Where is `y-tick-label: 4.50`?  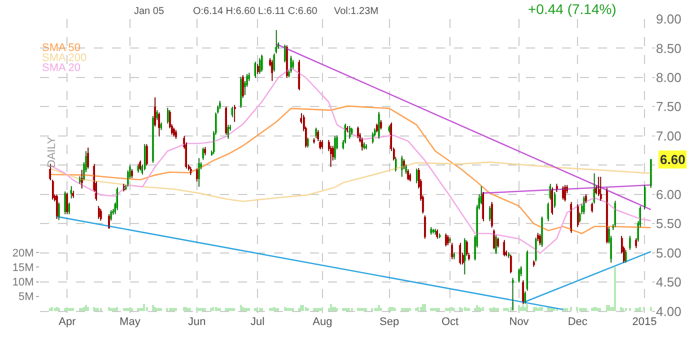 y-tick-label: 4.50 is located at coordinates (669, 282).